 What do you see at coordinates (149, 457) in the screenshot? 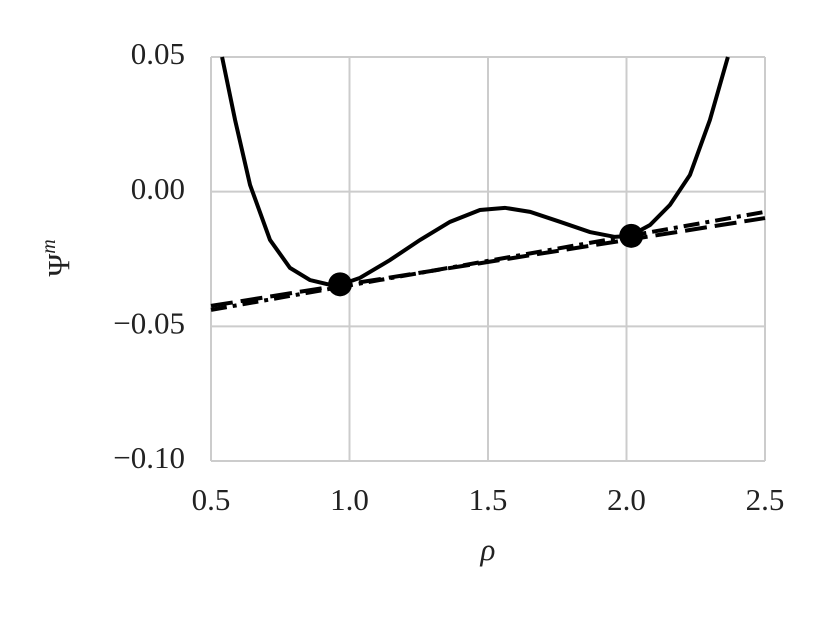
I see `y-tick-label: −0.10` at bounding box center [149, 457].